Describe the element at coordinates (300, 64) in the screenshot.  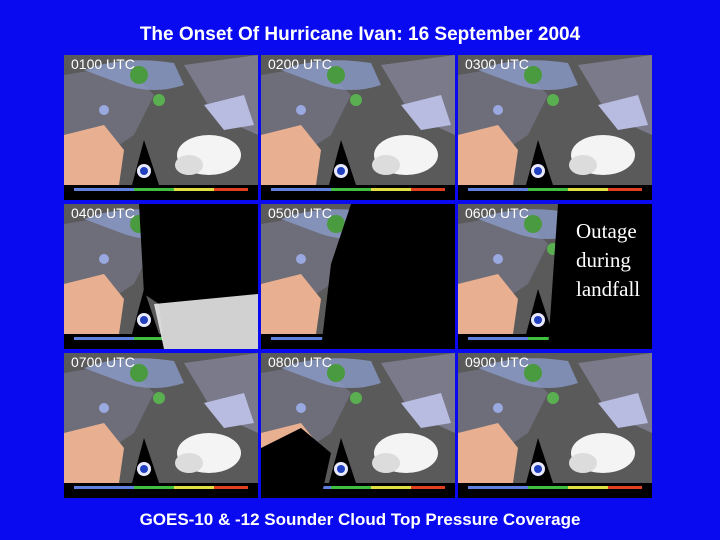
I see `panel-label: 0200 UTC` at that location.